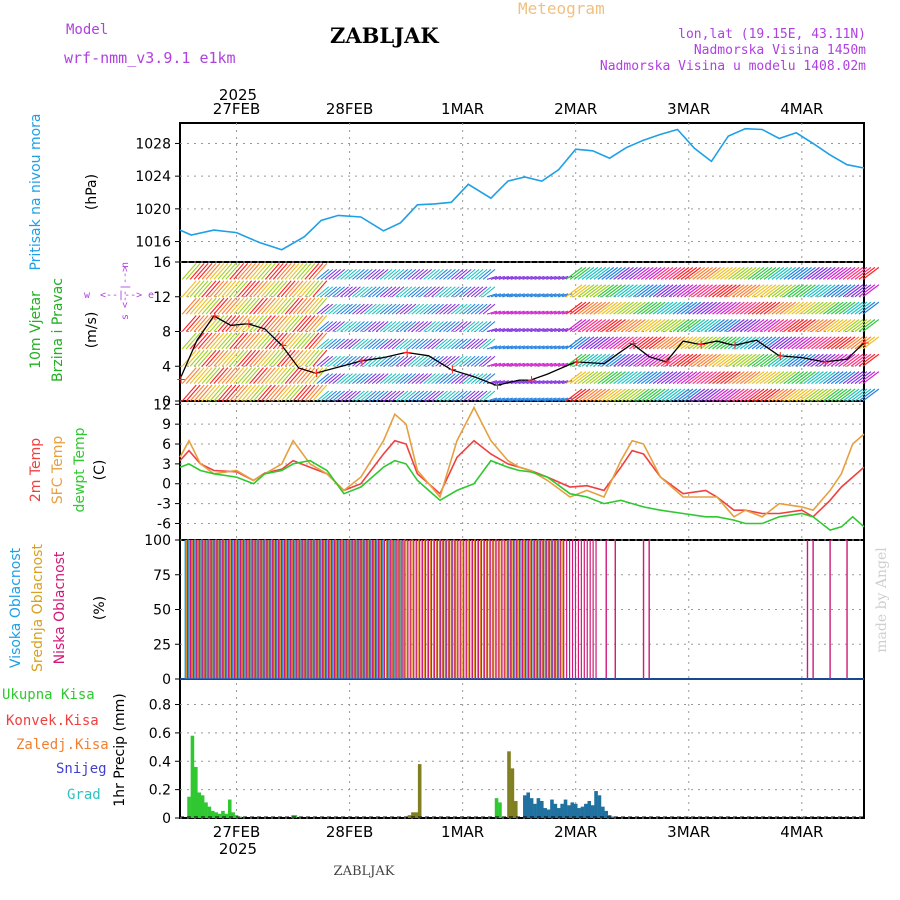 This screenshot has width=900, height=900. I want to click on precip-bar, so click(233, 815).